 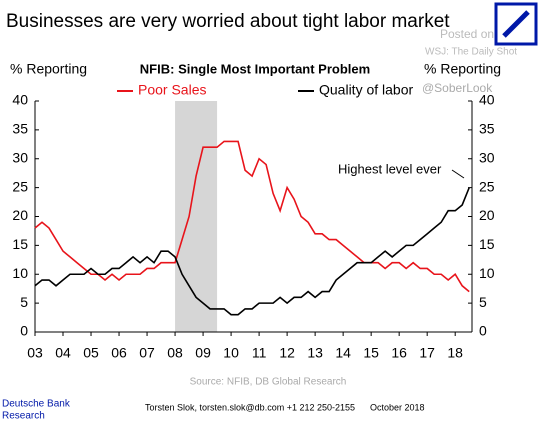 I want to click on x-tick-label: 15, so click(x=371, y=353).